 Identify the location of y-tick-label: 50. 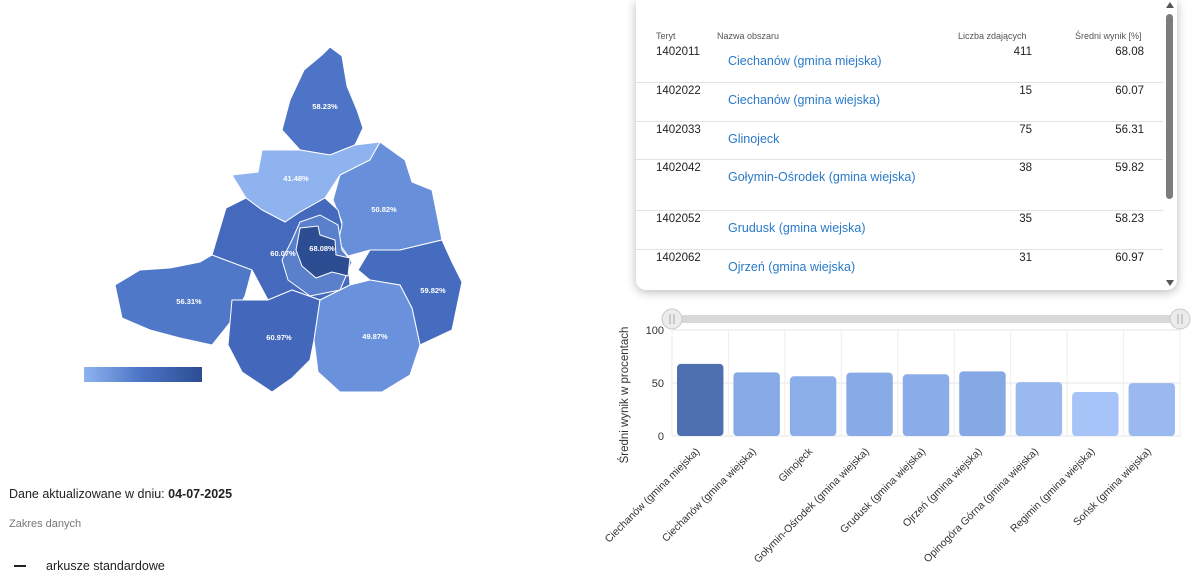
(658, 384).